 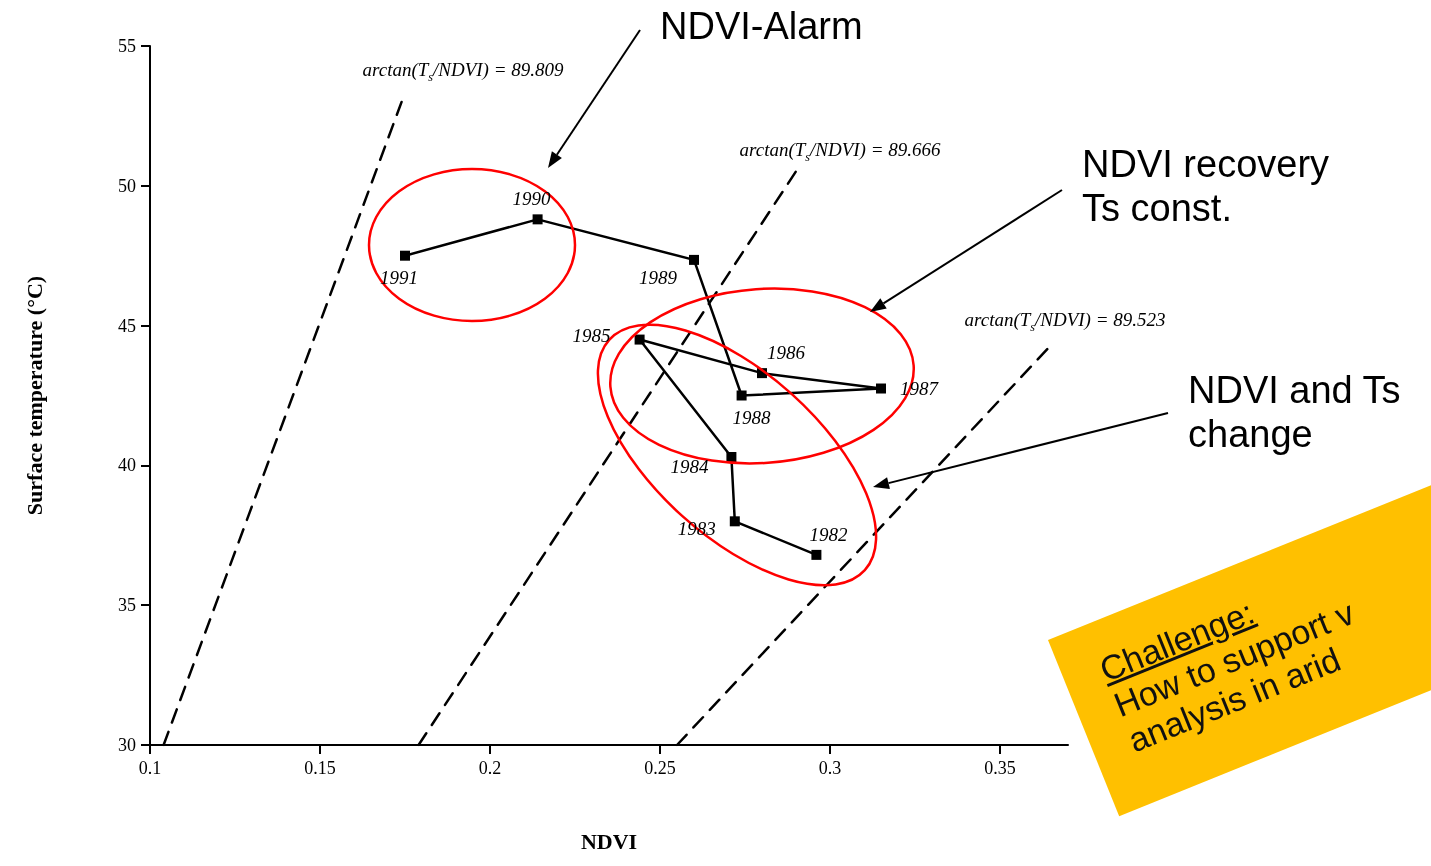 I want to click on y-tick-label: 30, so click(x=127, y=745).